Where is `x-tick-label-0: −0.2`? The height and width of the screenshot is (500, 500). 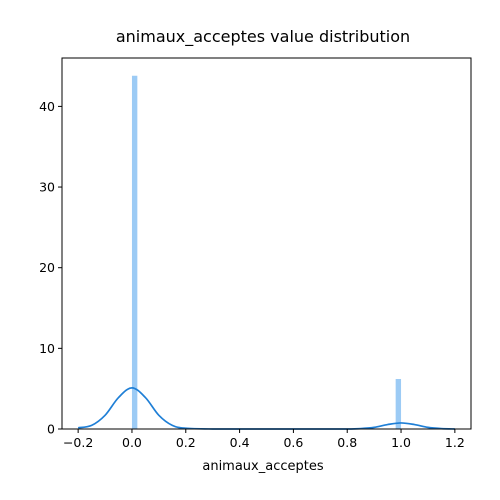 x-tick-label-0: −0.2 is located at coordinates (78, 442).